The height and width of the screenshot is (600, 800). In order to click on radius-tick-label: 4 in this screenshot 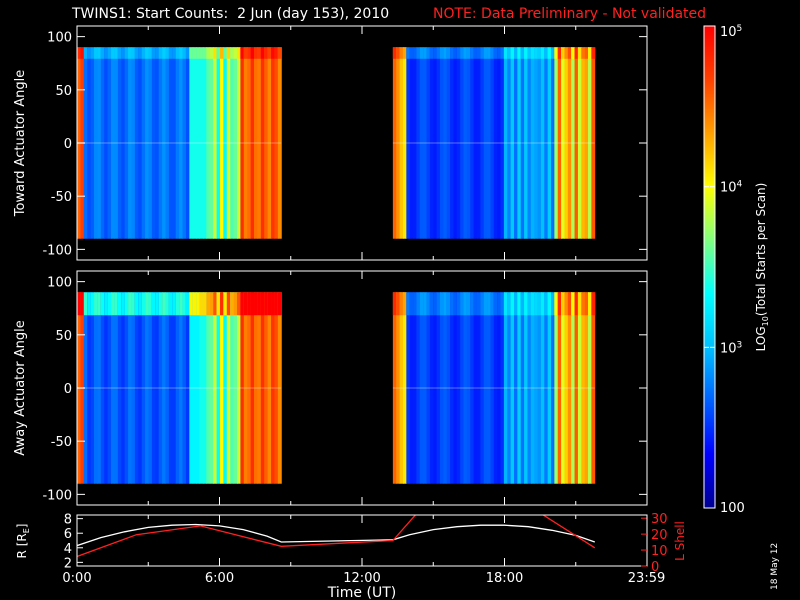, I will do `click(68, 549)`.